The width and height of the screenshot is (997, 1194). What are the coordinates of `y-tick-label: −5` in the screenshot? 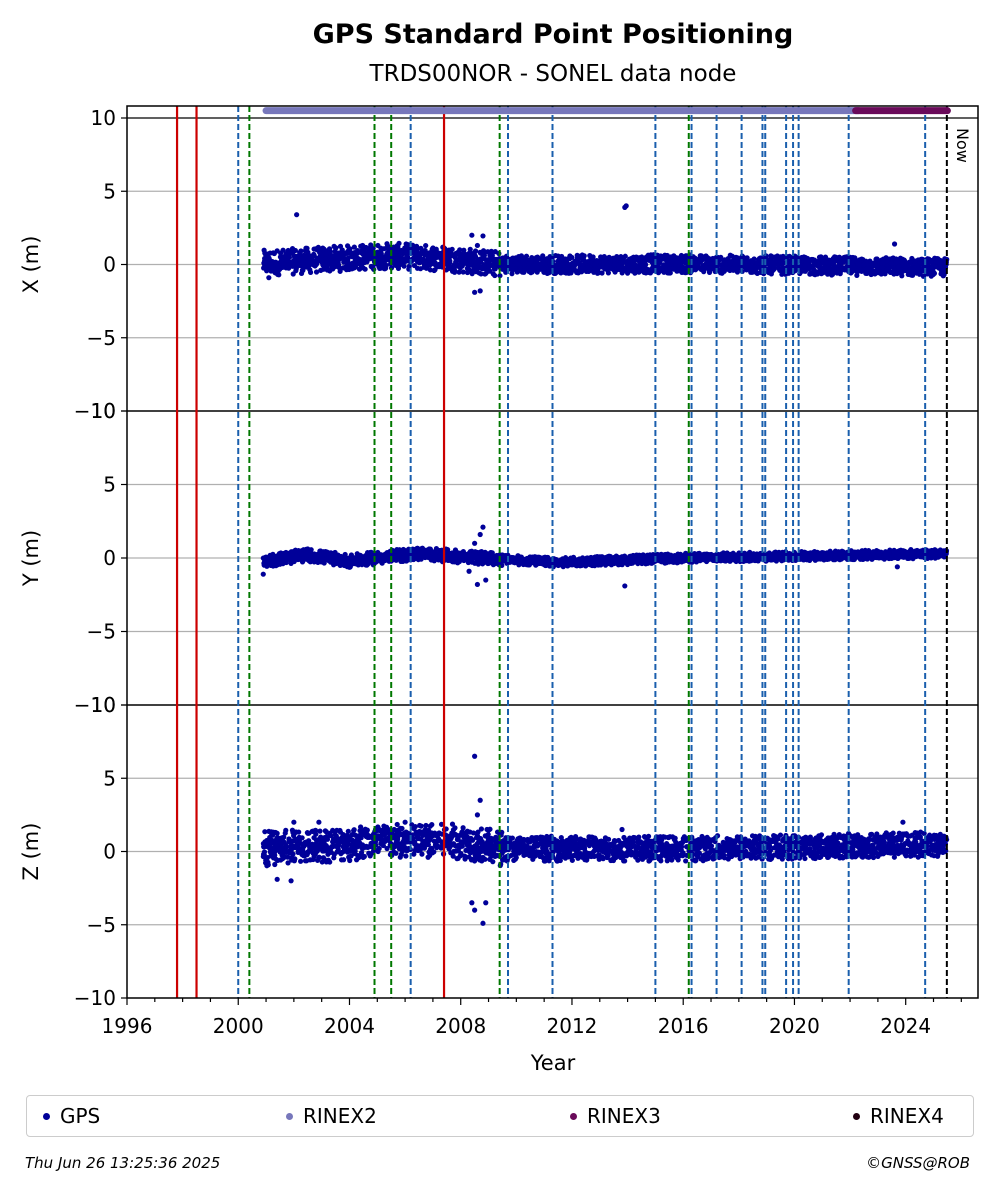 It's located at (101, 925).